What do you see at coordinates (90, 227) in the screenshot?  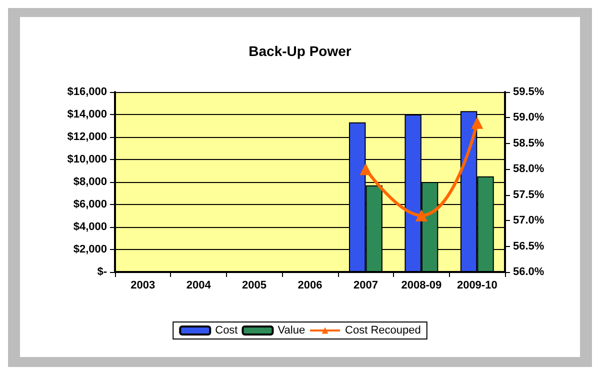 I see `y-tick-label: $4,000` at bounding box center [90, 227].